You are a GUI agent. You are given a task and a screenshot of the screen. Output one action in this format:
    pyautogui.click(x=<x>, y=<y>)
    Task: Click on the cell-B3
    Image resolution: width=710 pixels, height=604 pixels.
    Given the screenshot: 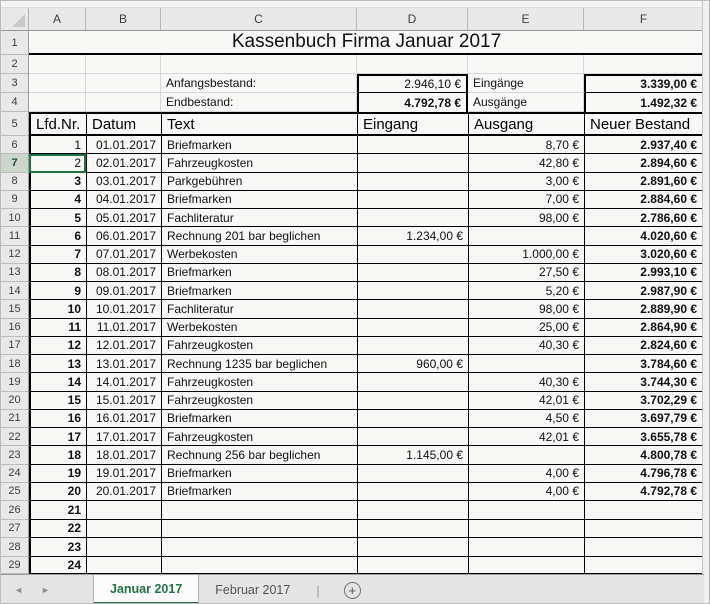 What is the action you would take?
    pyautogui.click(x=123, y=83)
    